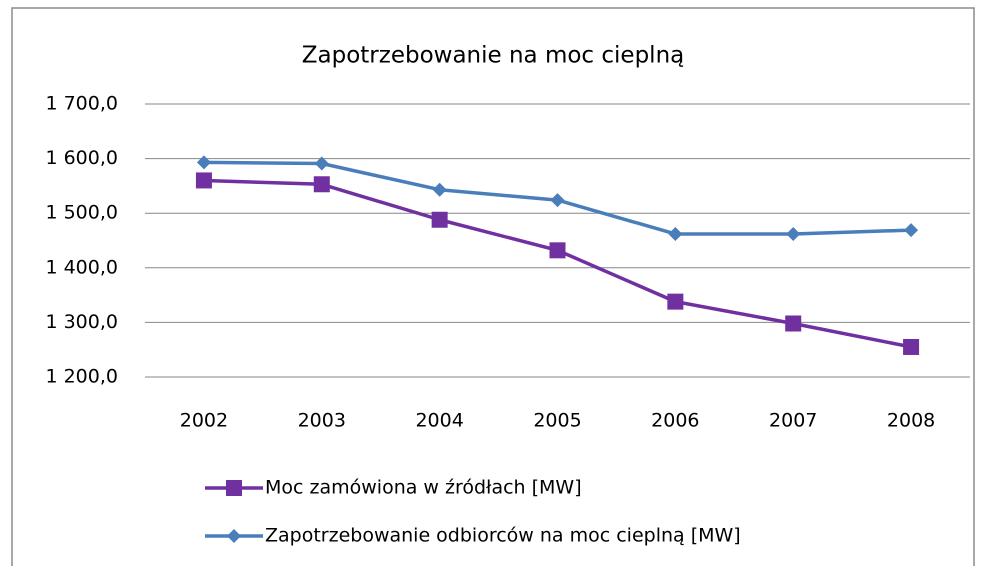 The image size is (987, 566). What do you see at coordinates (81, 267) in the screenshot?
I see `y-tick-label: 1 400,0` at bounding box center [81, 267].